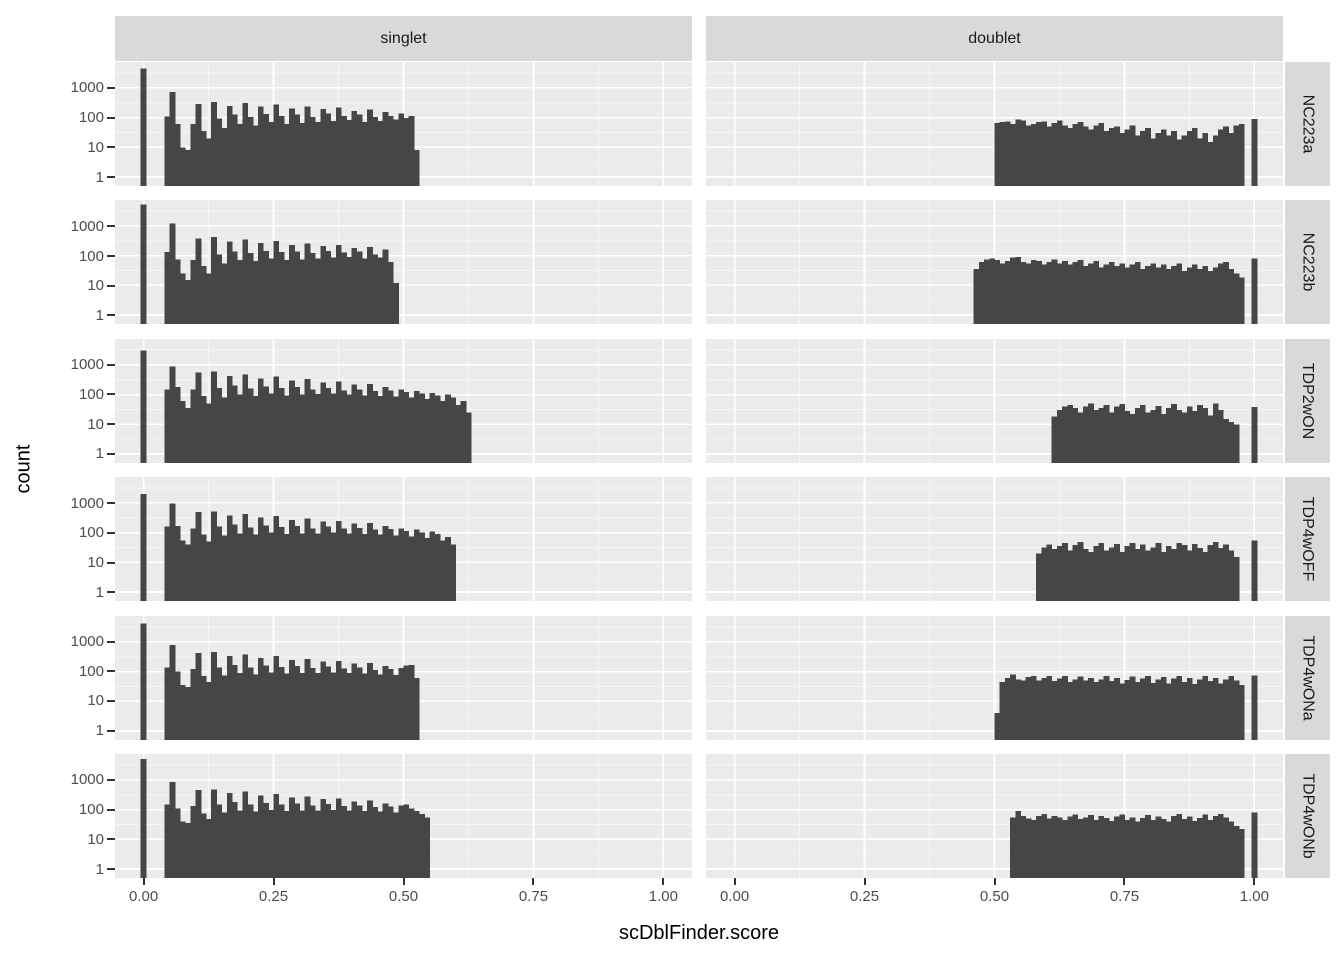 The width and height of the screenshot is (1344, 960). What do you see at coordinates (1254, 152) in the screenshot?
I see `one-score-spike-bar` at bounding box center [1254, 152].